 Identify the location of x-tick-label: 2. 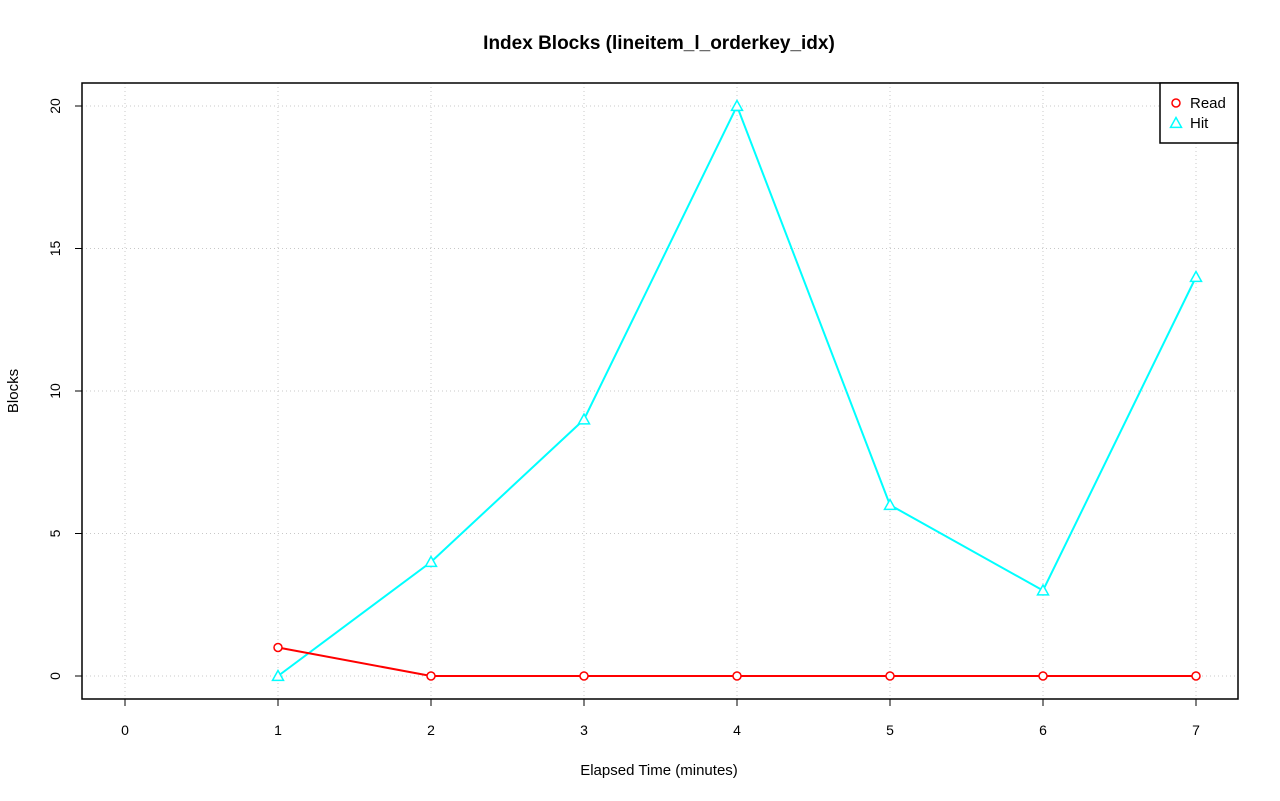
(431, 730).